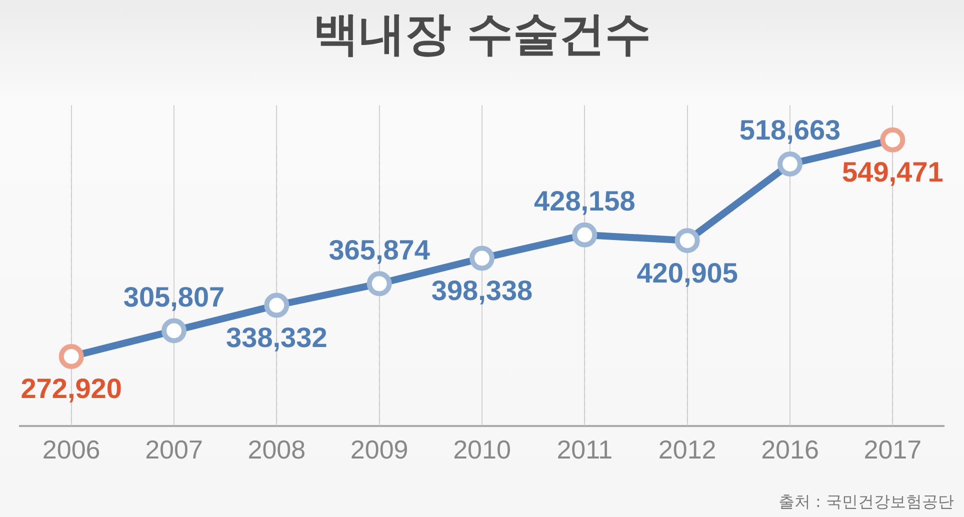  I want to click on x-tick-label: 2009, so click(379, 449).